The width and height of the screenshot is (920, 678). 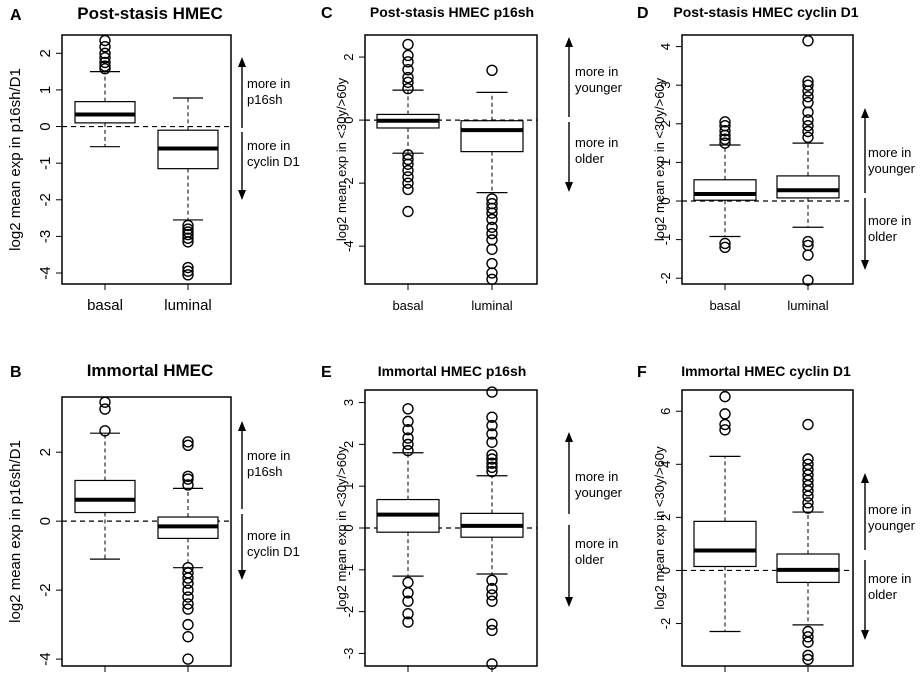 What do you see at coordinates (264, 99) in the screenshot?
I see `annotation-up-text: p16sh` at bounding box center [264, 99].